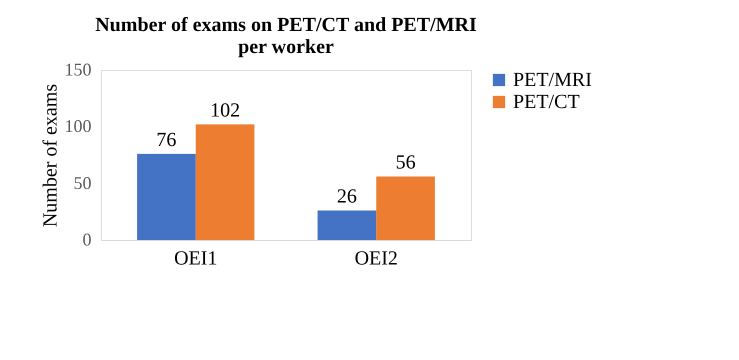 This screenshot has width=739, height=360. Describe the element at coordinates (225, 110) in the screenshot. I see `data-label: 102` at that location.